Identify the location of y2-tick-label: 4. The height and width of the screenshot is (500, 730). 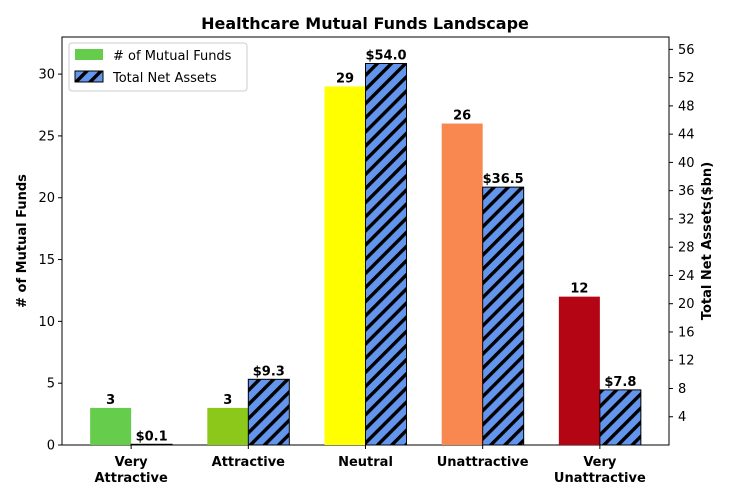
(682, 417).